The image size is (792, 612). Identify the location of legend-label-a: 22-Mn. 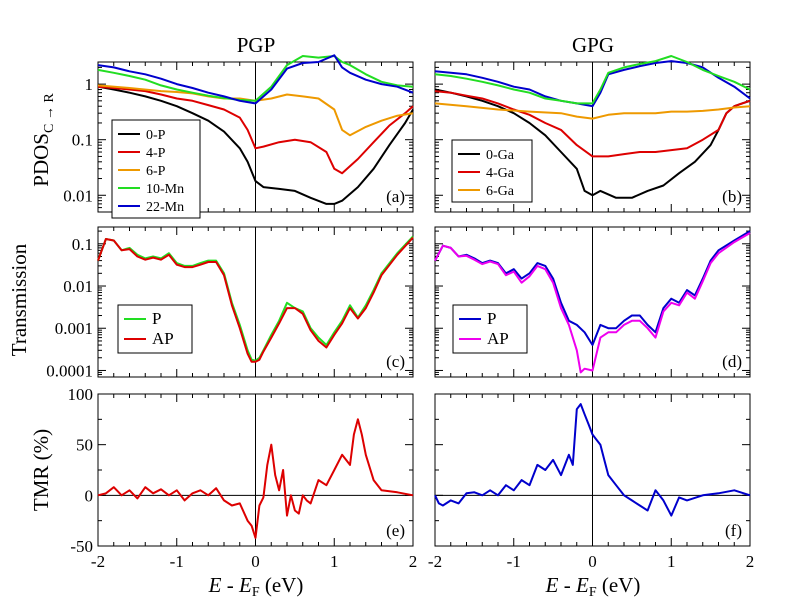
(165, 207).